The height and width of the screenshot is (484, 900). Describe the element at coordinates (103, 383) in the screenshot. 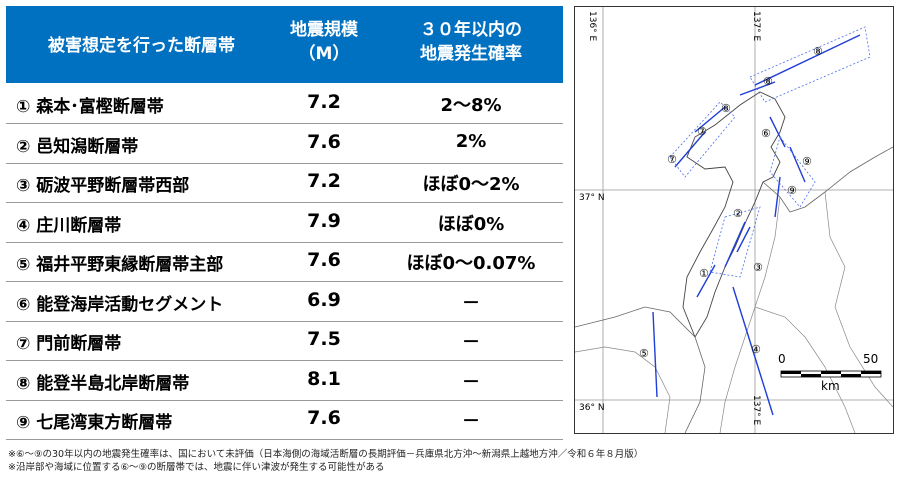

I see `fault-name: ⑧ 能登半島北岸断層帯` at that location.